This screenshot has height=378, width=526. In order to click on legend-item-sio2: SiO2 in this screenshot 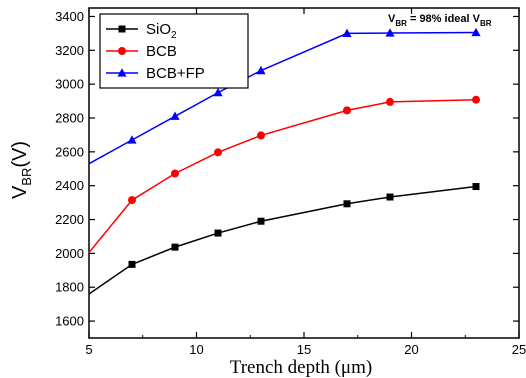, I will do `click(141, 31)`.